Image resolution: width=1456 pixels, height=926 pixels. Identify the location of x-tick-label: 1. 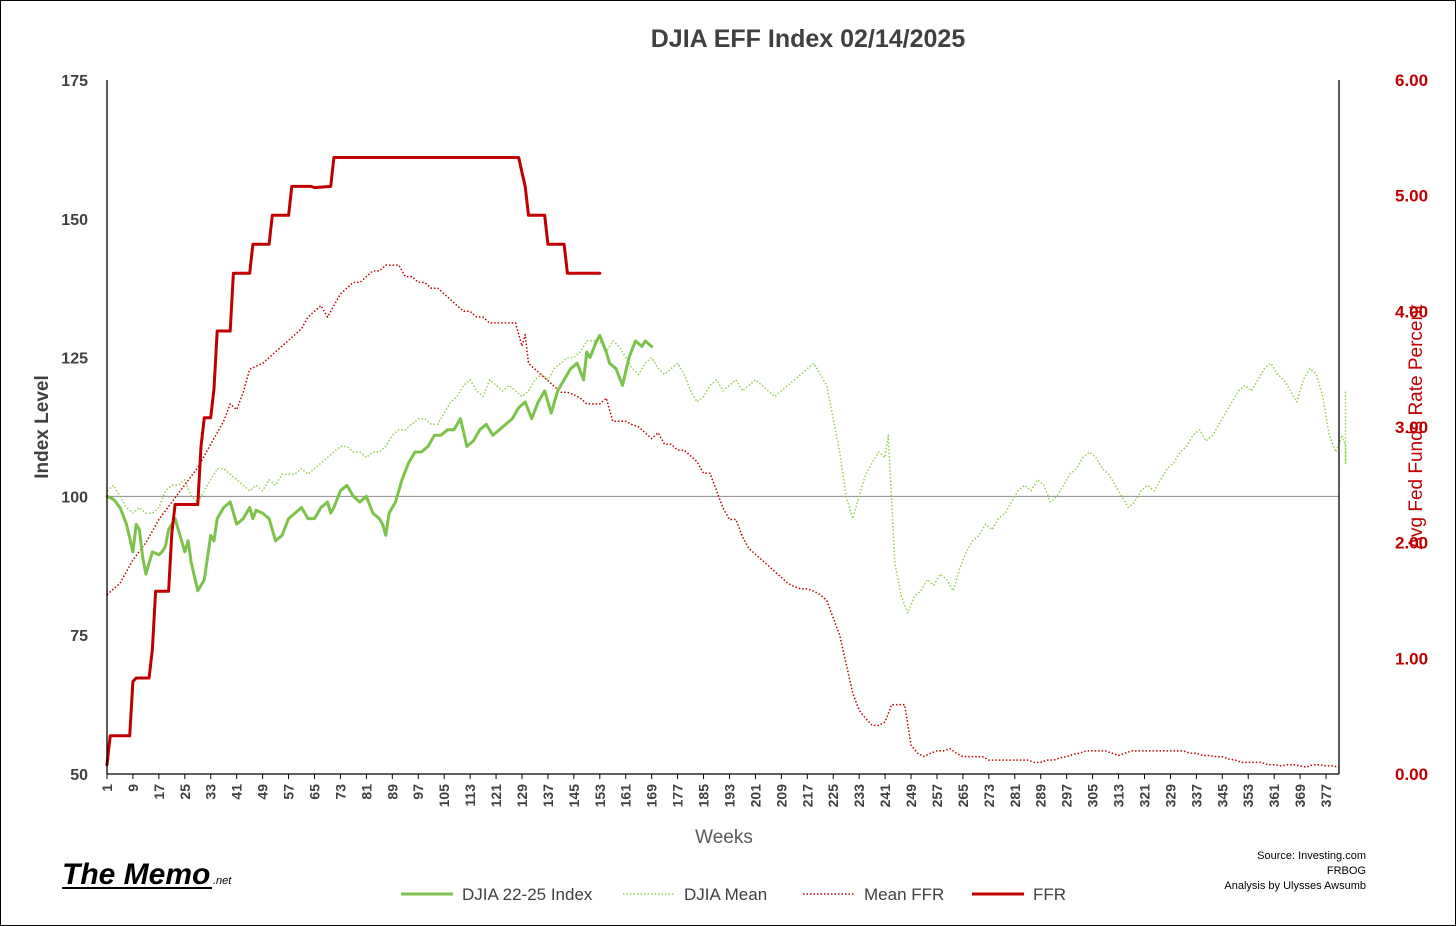
(107, 788).